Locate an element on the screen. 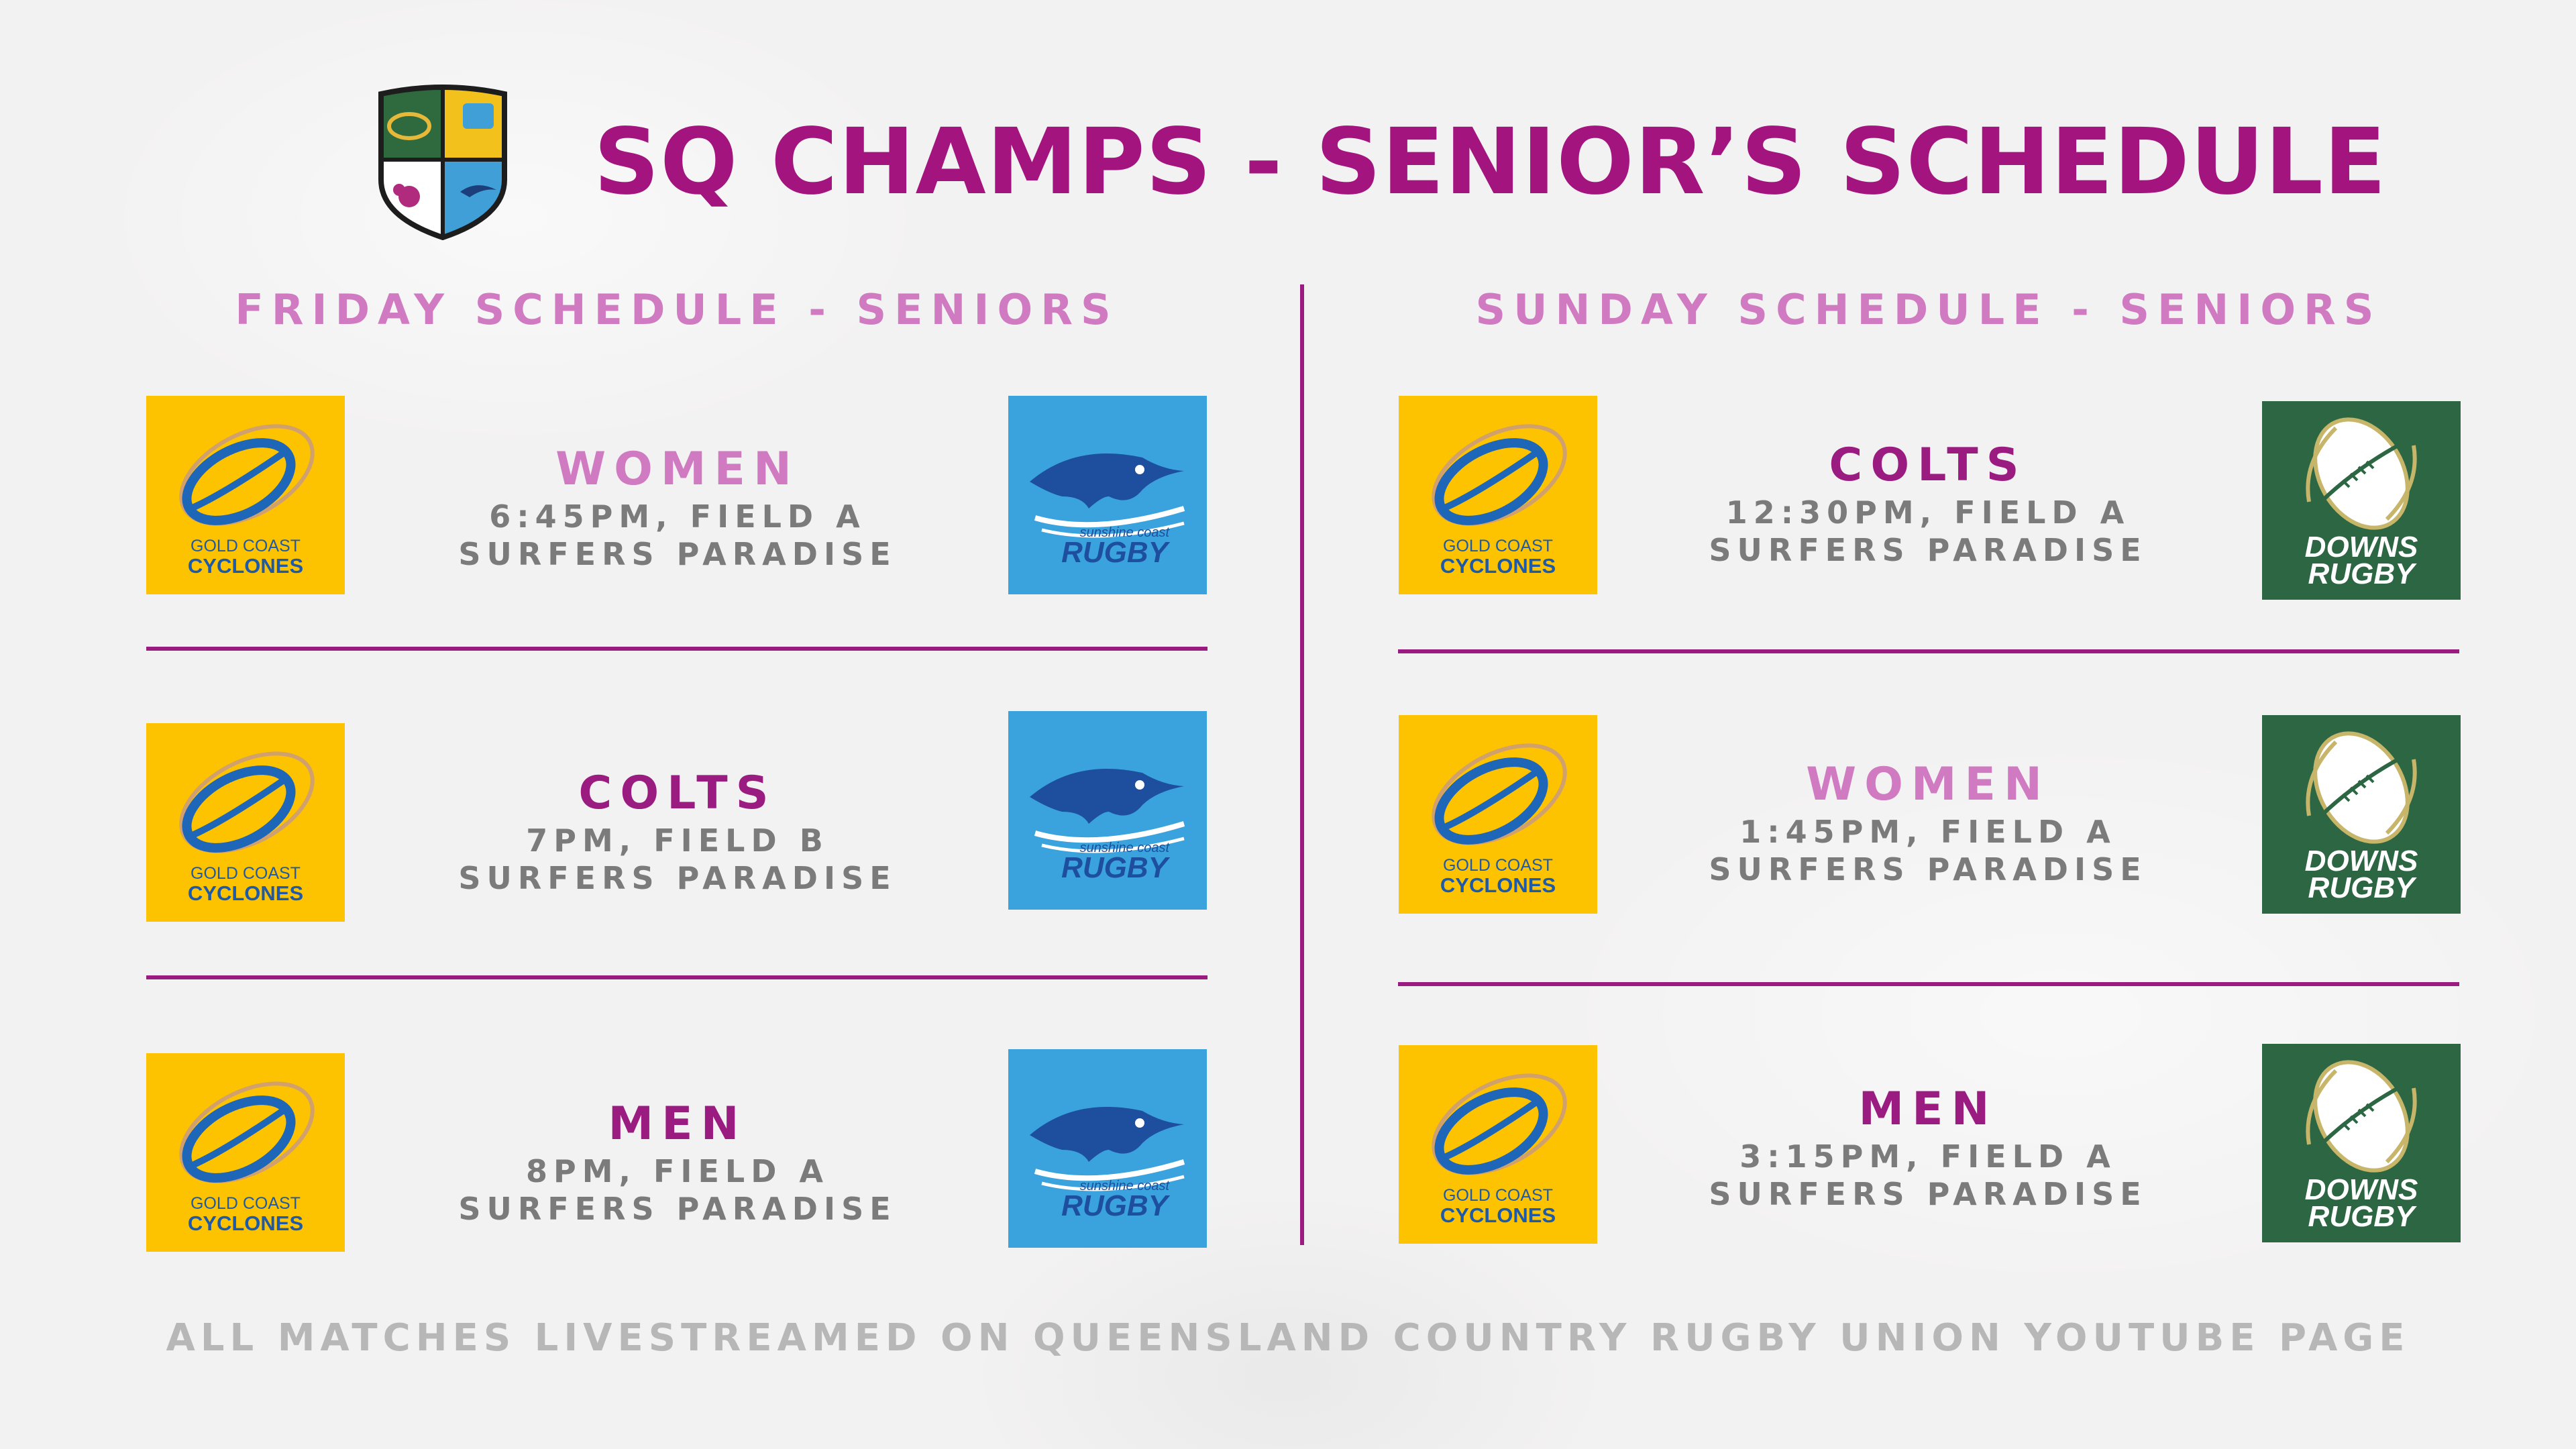  match-friday-women: WOMEN 6:45PM, FIELD A SURFERS PARADISE is located at coordinates (677, 507).